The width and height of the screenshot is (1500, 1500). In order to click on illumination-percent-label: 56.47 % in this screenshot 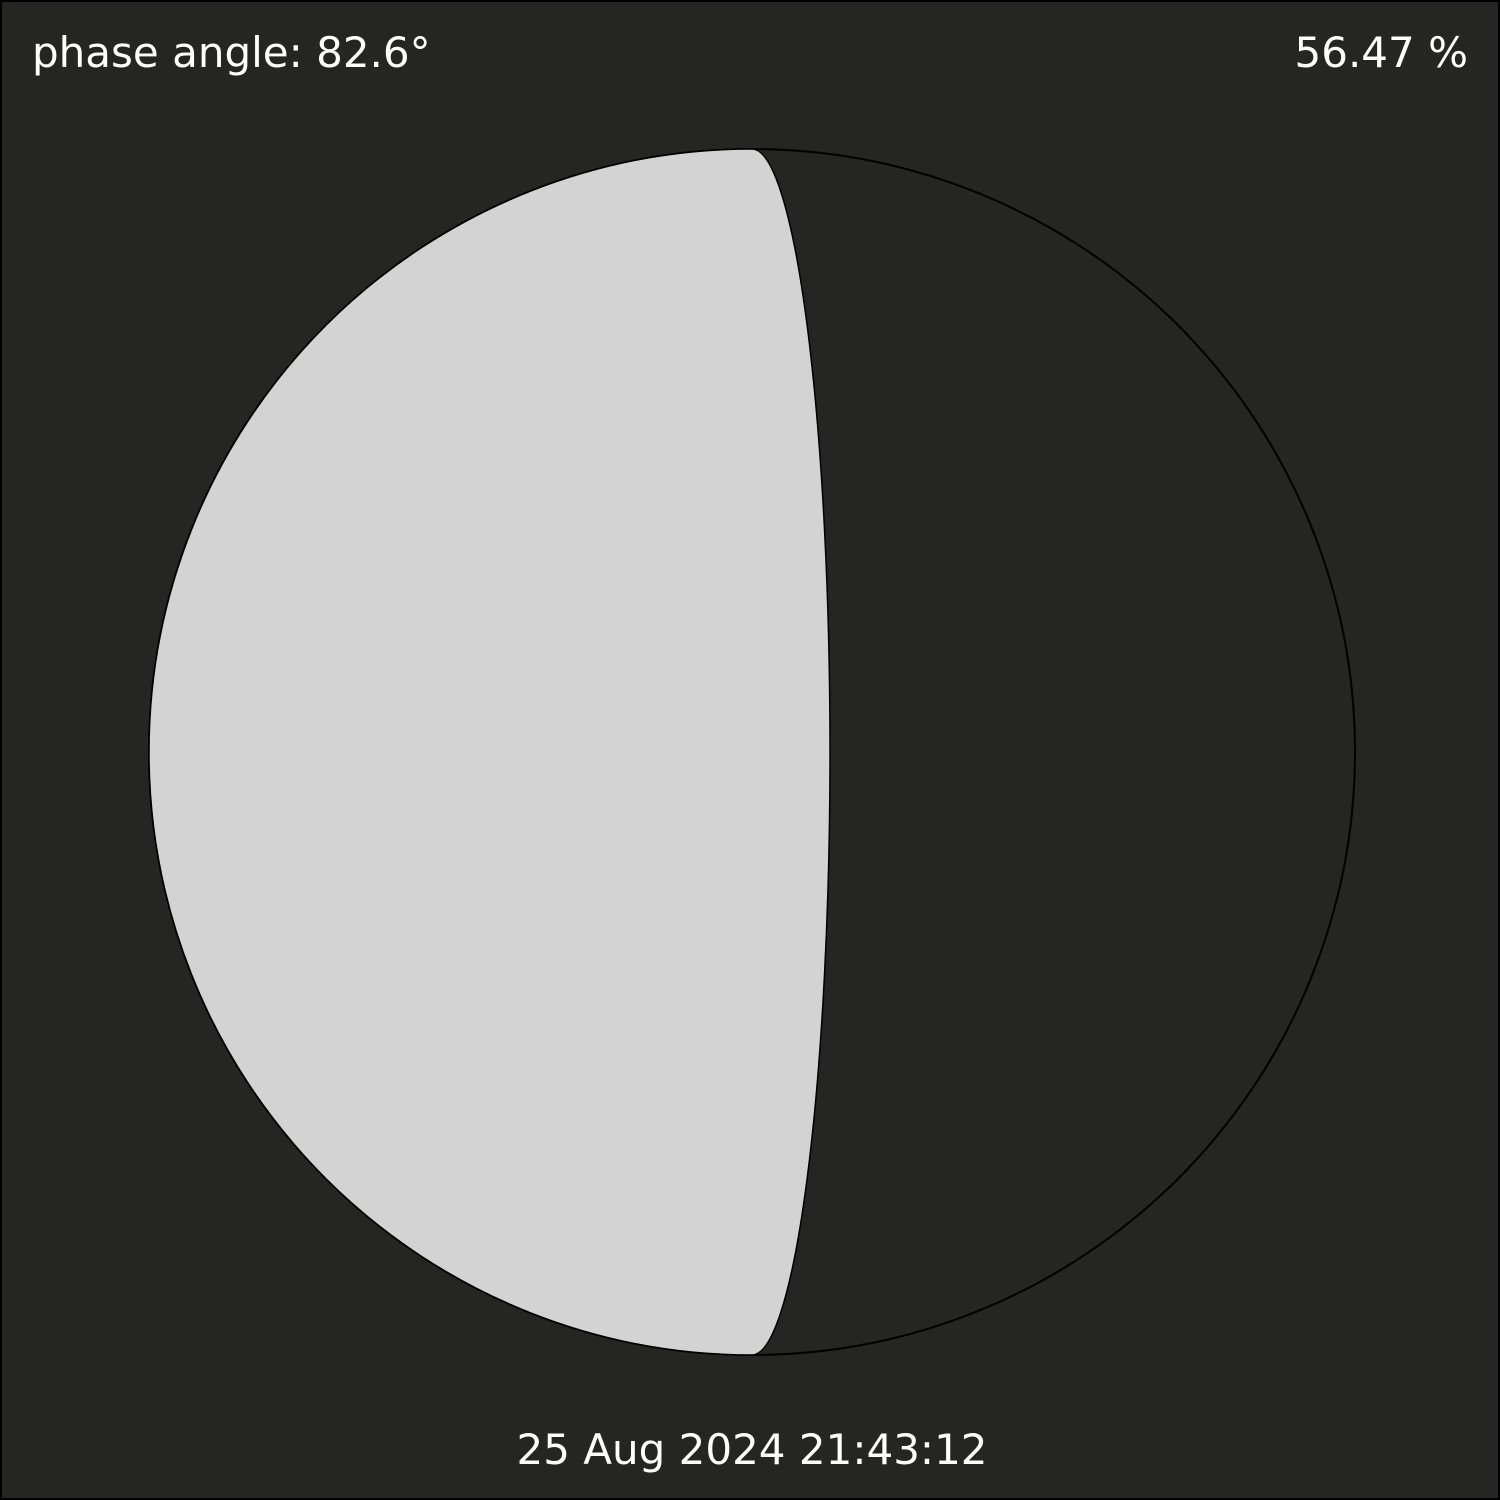, I will do `click(1381, 52)`.